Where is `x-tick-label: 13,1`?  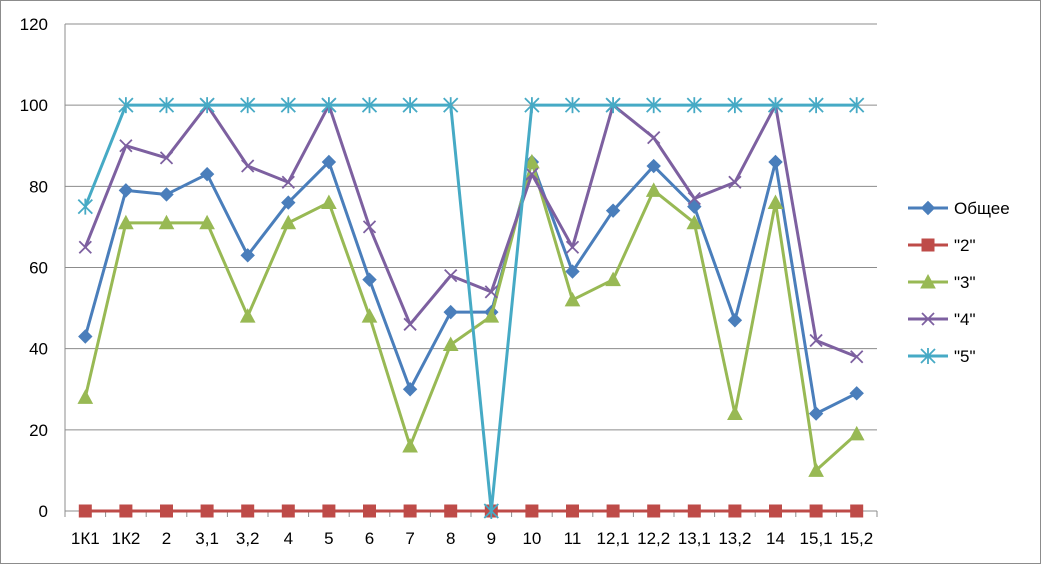 x-tick-label: 13,1 is located at coordinates (694, 538).